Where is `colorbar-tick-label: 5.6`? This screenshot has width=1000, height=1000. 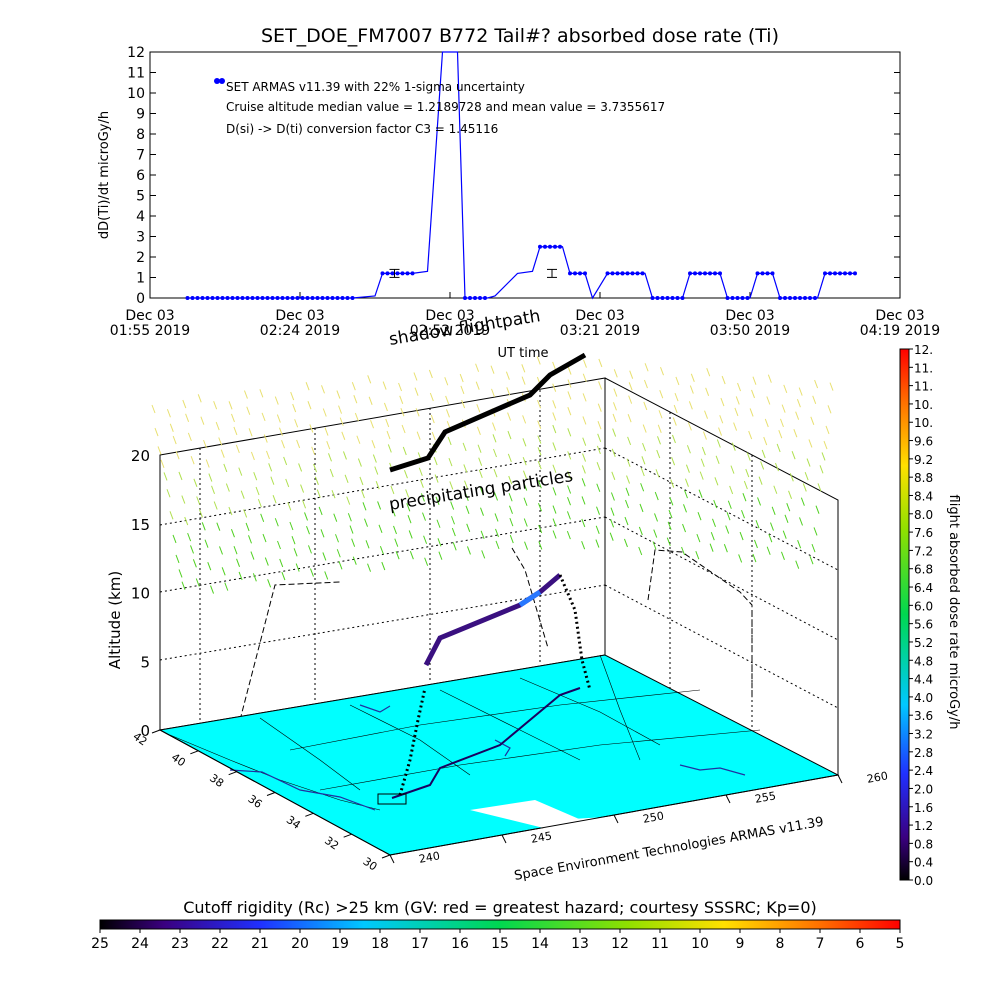
colorbar-tick-label: 5.6 is located at coordinates (923, 625).